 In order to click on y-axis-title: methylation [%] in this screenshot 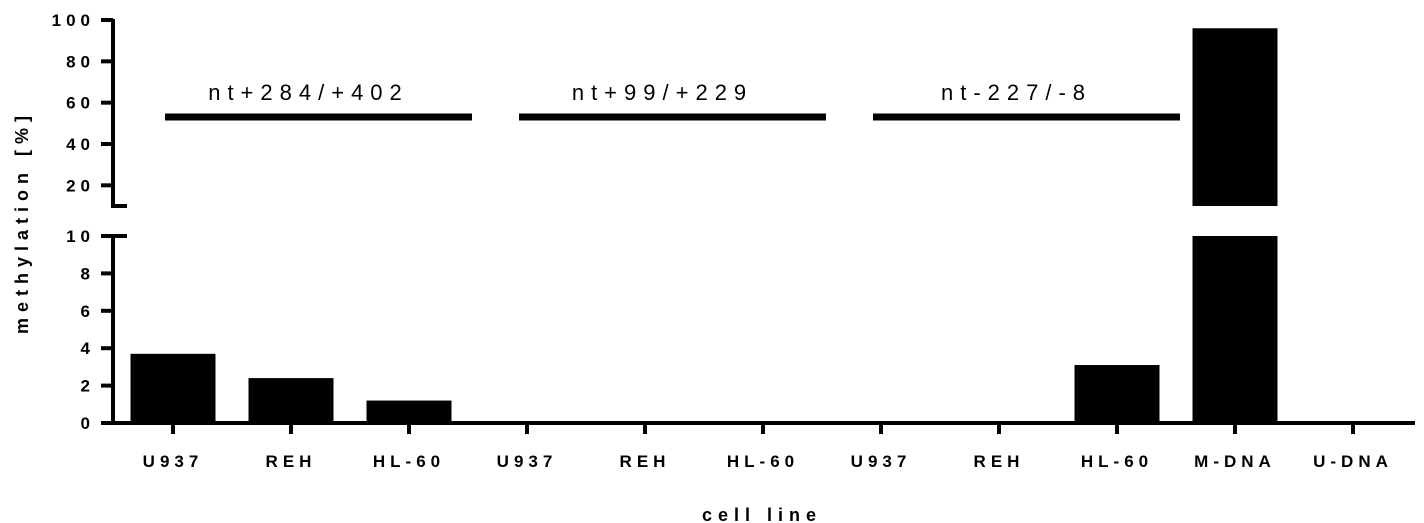, I will do `click(22, 222)`.